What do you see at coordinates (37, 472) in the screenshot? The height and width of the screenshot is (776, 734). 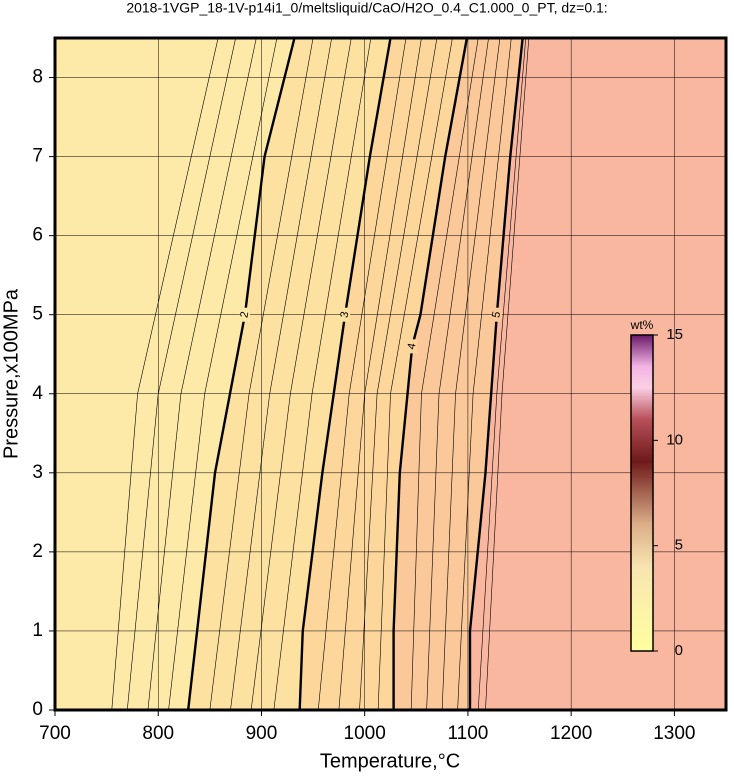 I see `y-tick-label: 3` at bounding box center [37, 472].